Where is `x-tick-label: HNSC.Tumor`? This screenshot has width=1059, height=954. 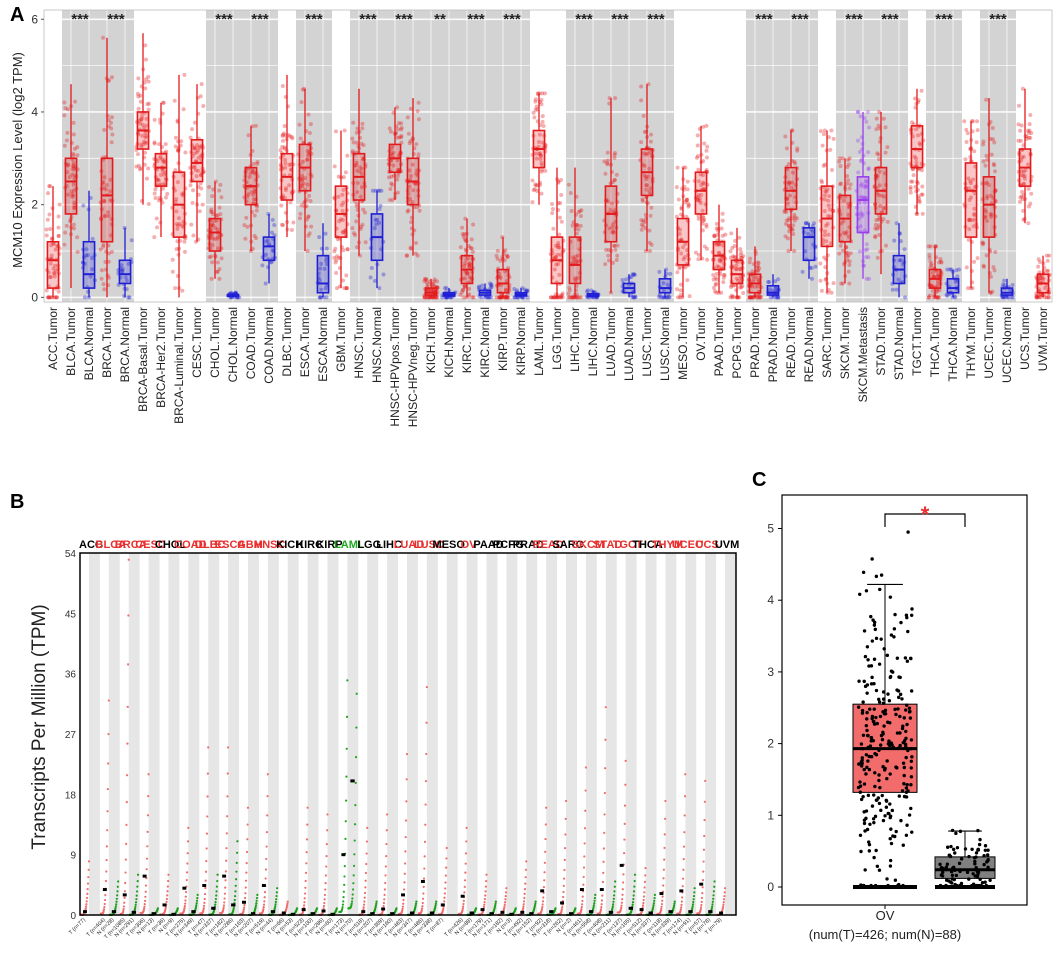 x-tick-label: HNSC.Tumor is located at coordinates (359, 343).